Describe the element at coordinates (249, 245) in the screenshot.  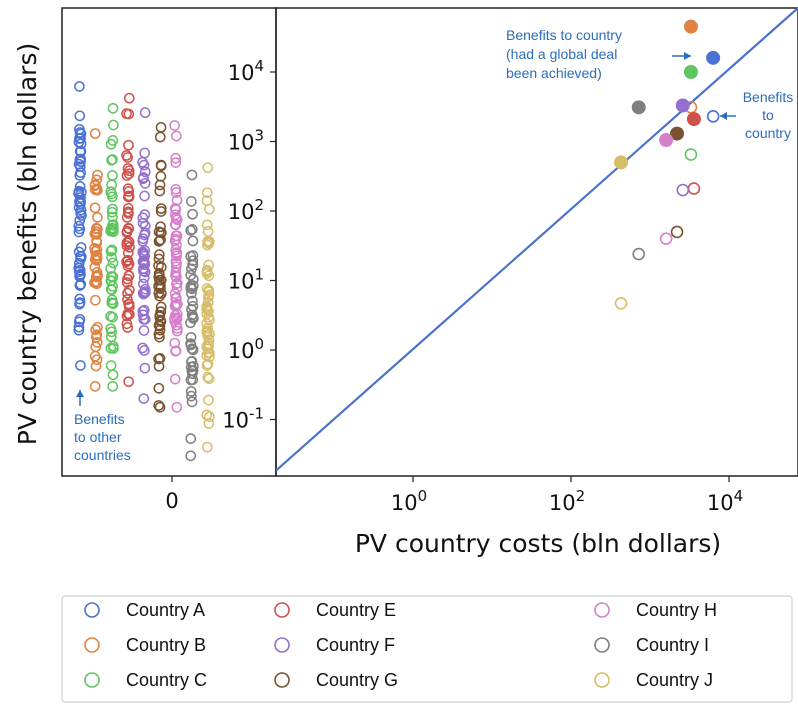
I see `left-panel-y-ticks: 10⁻¹ 10⁰ 10¹ 10² 10³ 10⁴` at that location.